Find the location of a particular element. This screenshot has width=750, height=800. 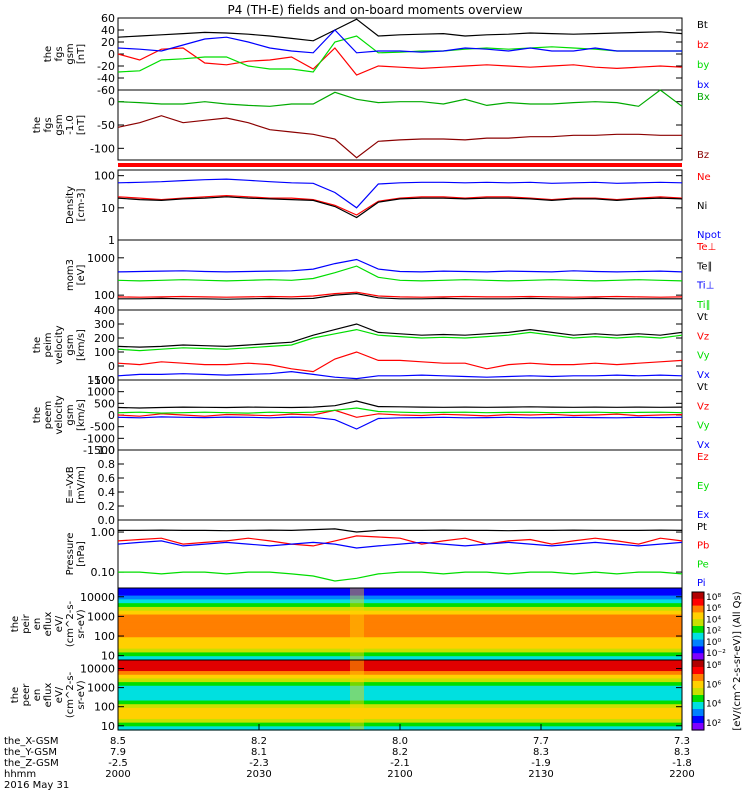

legend-entry: Ey is located at coordinates (703, 486).